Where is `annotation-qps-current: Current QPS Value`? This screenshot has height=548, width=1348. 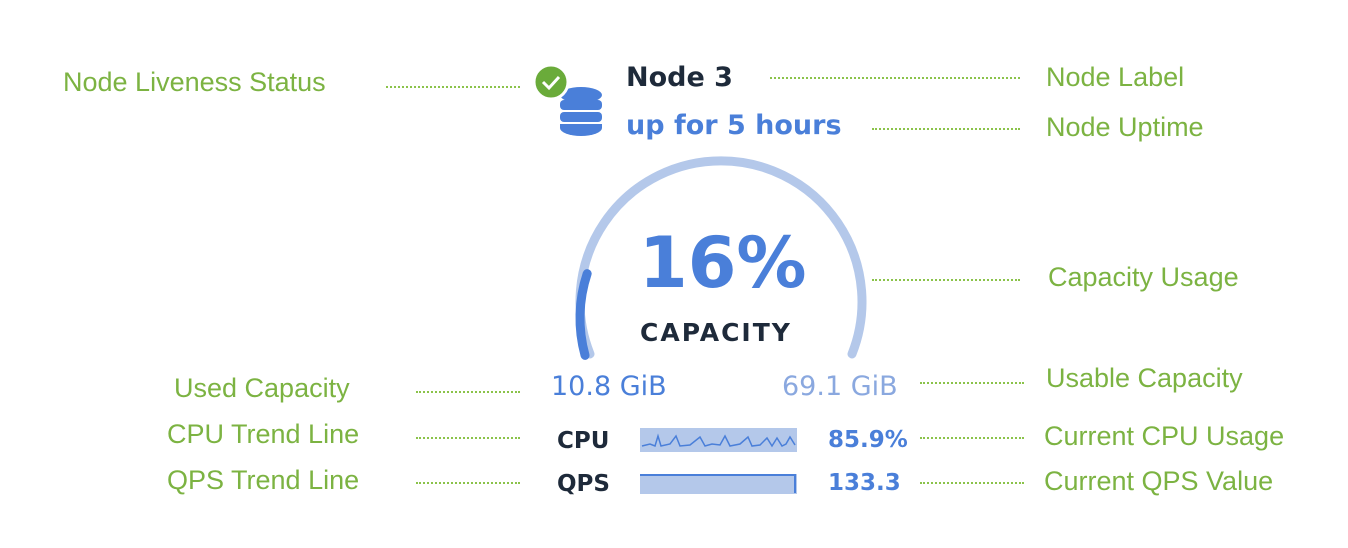
annotation-qps-current: Current QPS Value is located at coordinates (1159, 481).